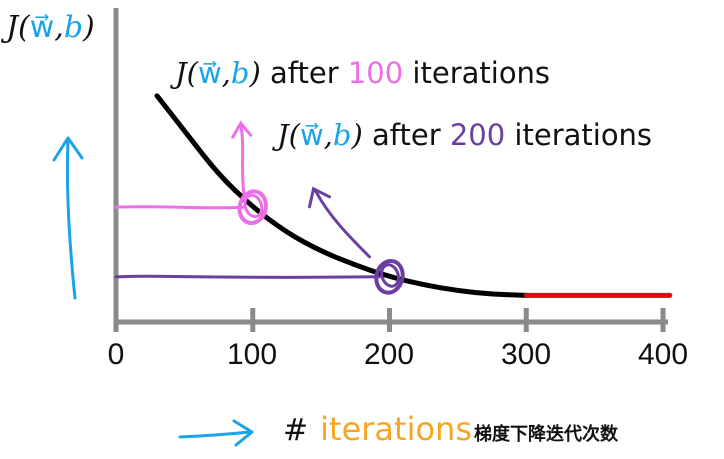 The image size is (724, 459). I want to click on x-axis-label: # iterations 梯度下降迭代次数, so click(450, 429).